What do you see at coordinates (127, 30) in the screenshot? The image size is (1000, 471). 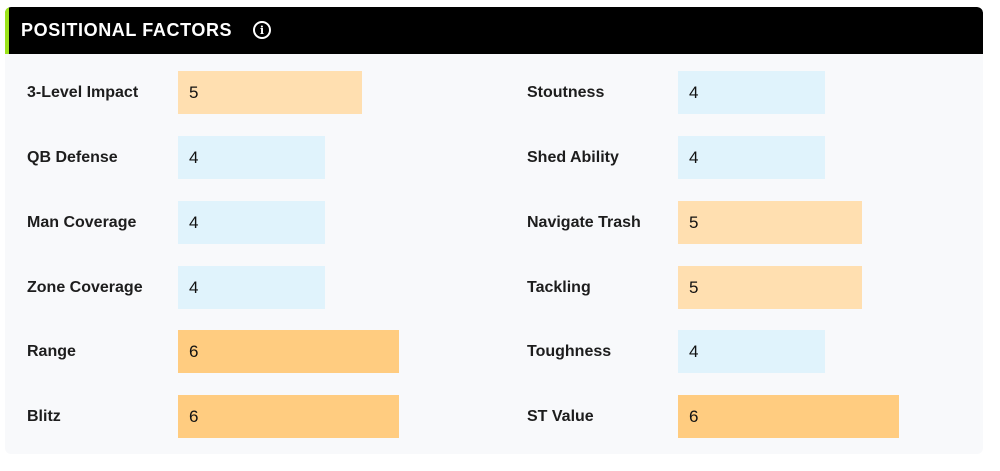 I see `card-title: POSITIONAL FACTORS` at bounding box center [127, 30].